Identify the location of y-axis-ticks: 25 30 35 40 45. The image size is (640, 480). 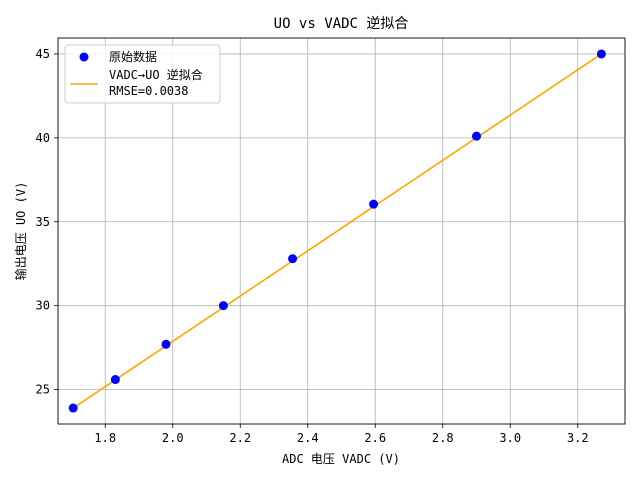
(47, 222).